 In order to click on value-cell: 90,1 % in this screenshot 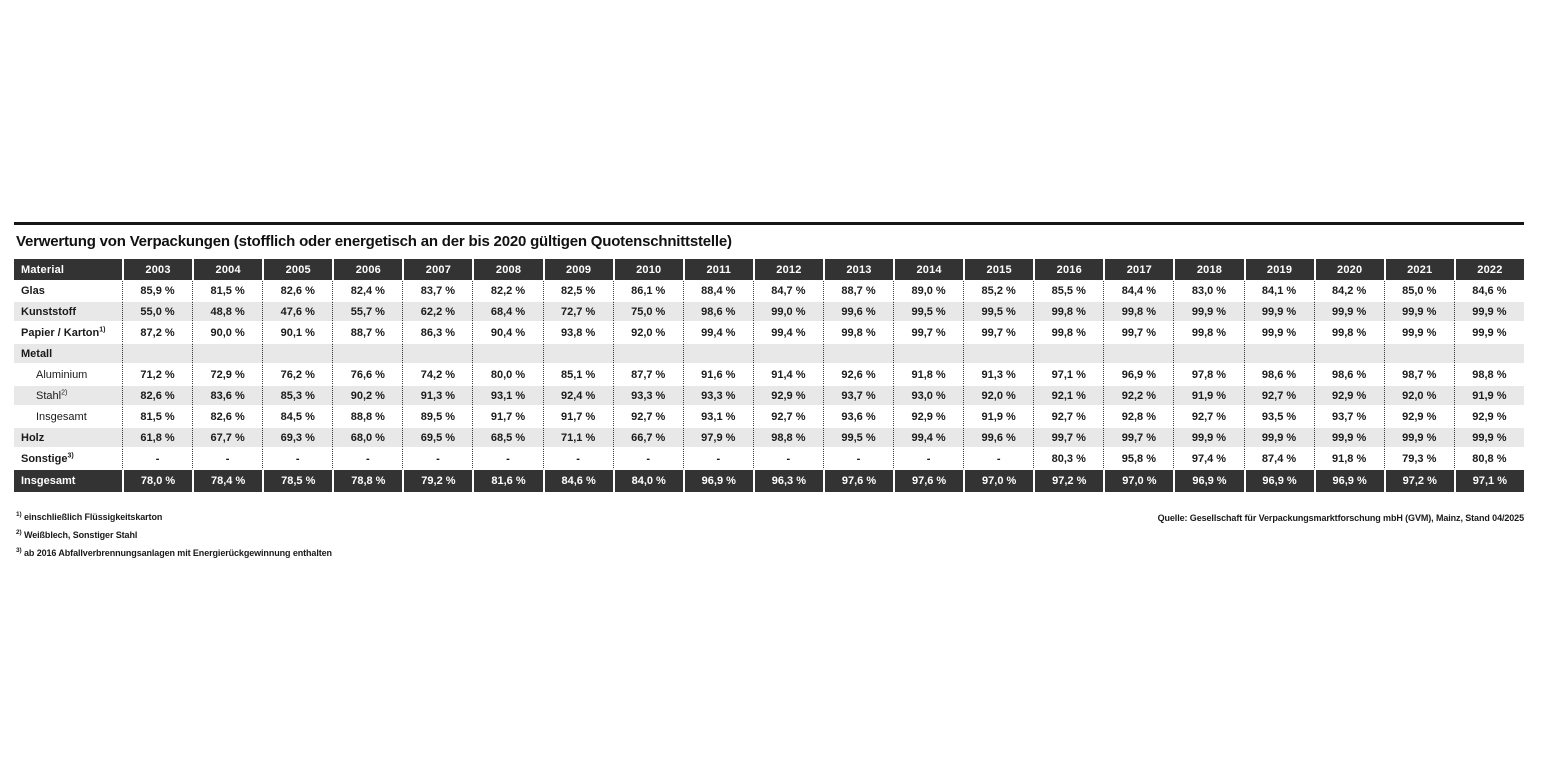, I will do `click(297, 333)`.